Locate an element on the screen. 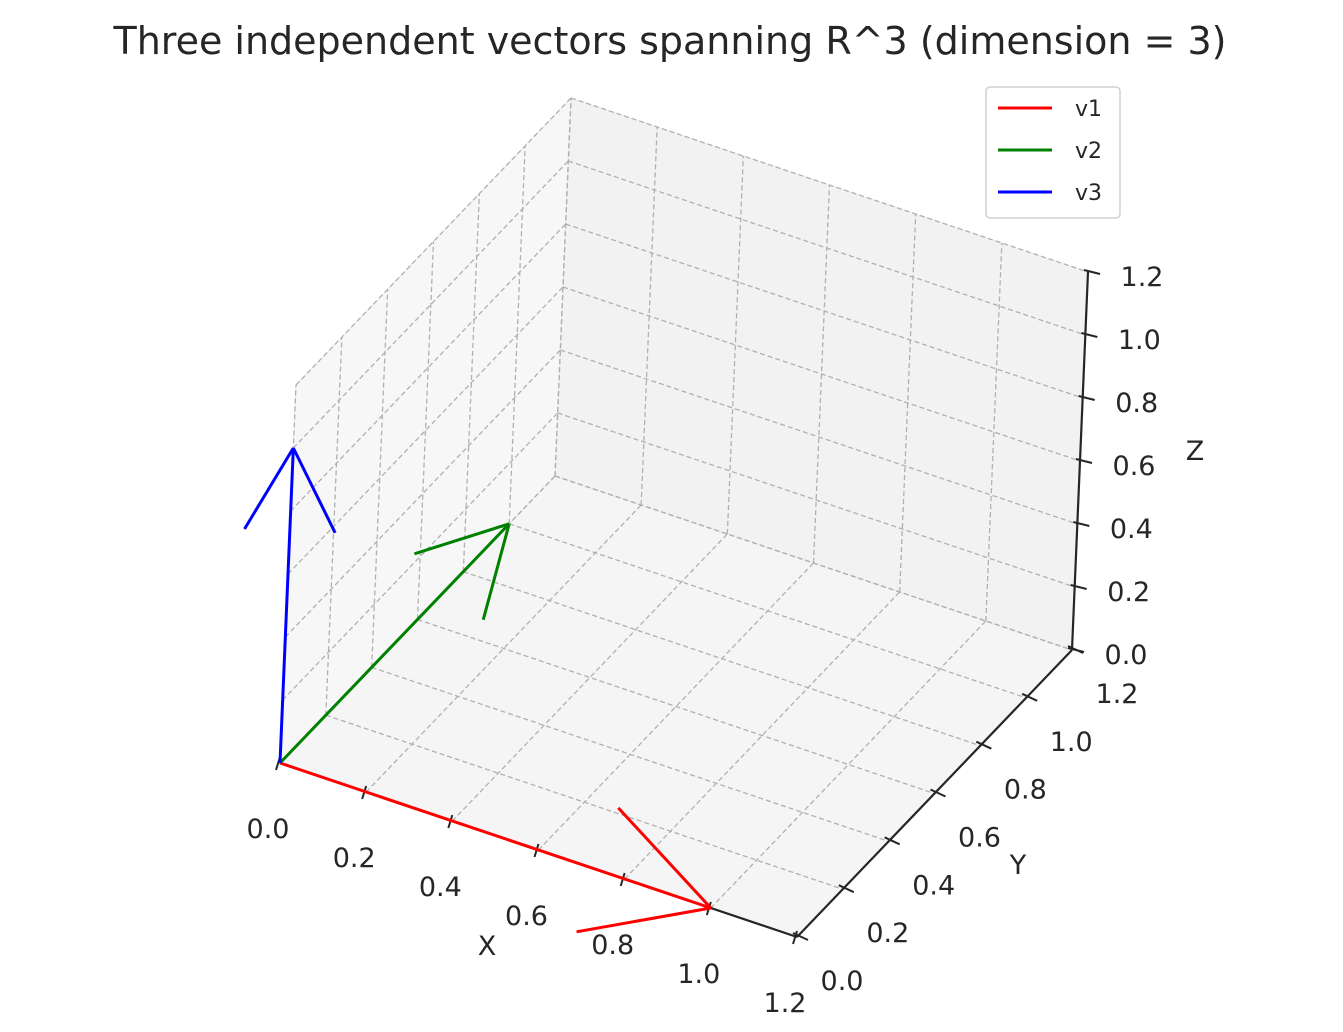 This screenshot has height=1032, width=1343. x-tick-mark is located at coordinates (795, 937).